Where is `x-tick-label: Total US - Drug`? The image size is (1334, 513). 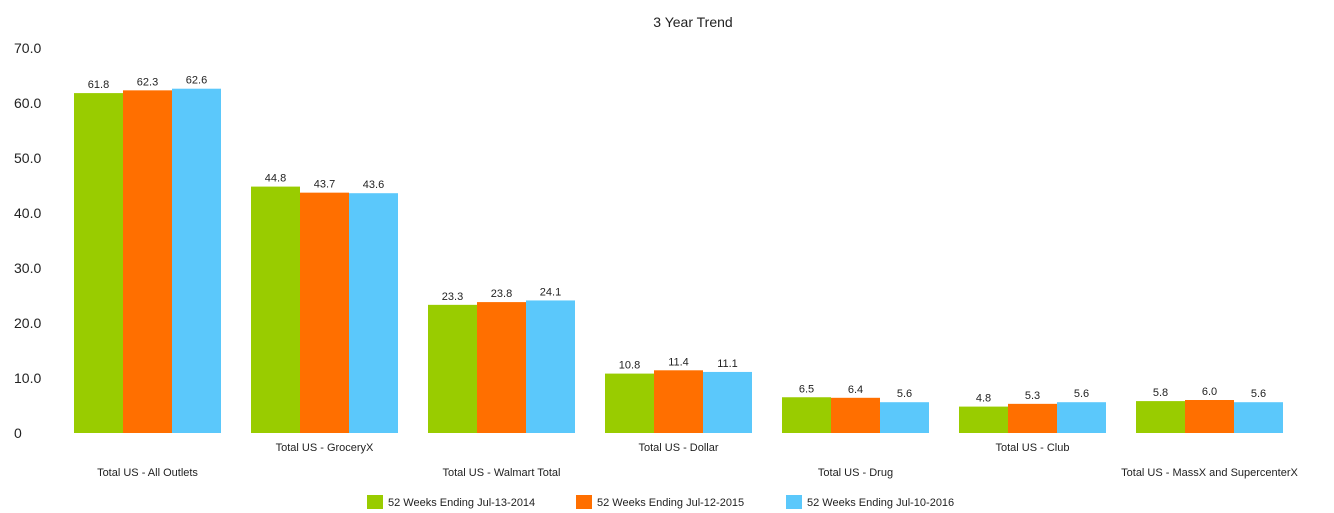
x-tick-label: Total US - Drug is located at coordinates (855, 473).